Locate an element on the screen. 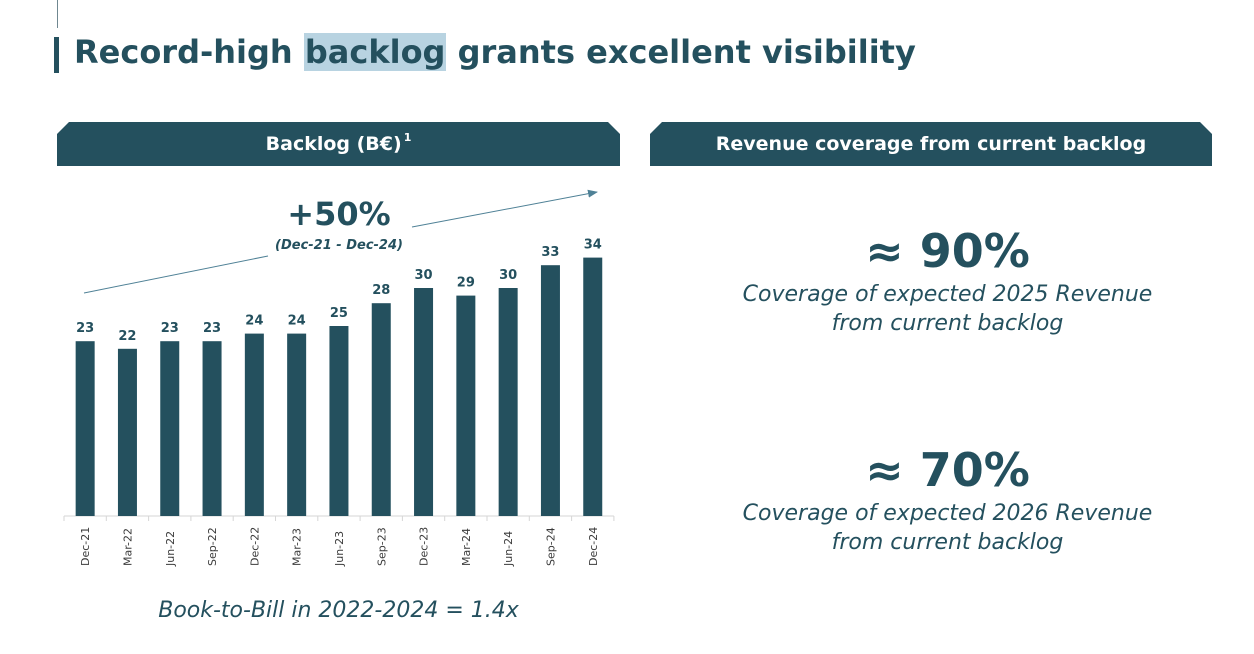 Image resolution: width=1254 pixels, height=654 pixels. bar-value-label: 25 is located at coordinates (339, 313).